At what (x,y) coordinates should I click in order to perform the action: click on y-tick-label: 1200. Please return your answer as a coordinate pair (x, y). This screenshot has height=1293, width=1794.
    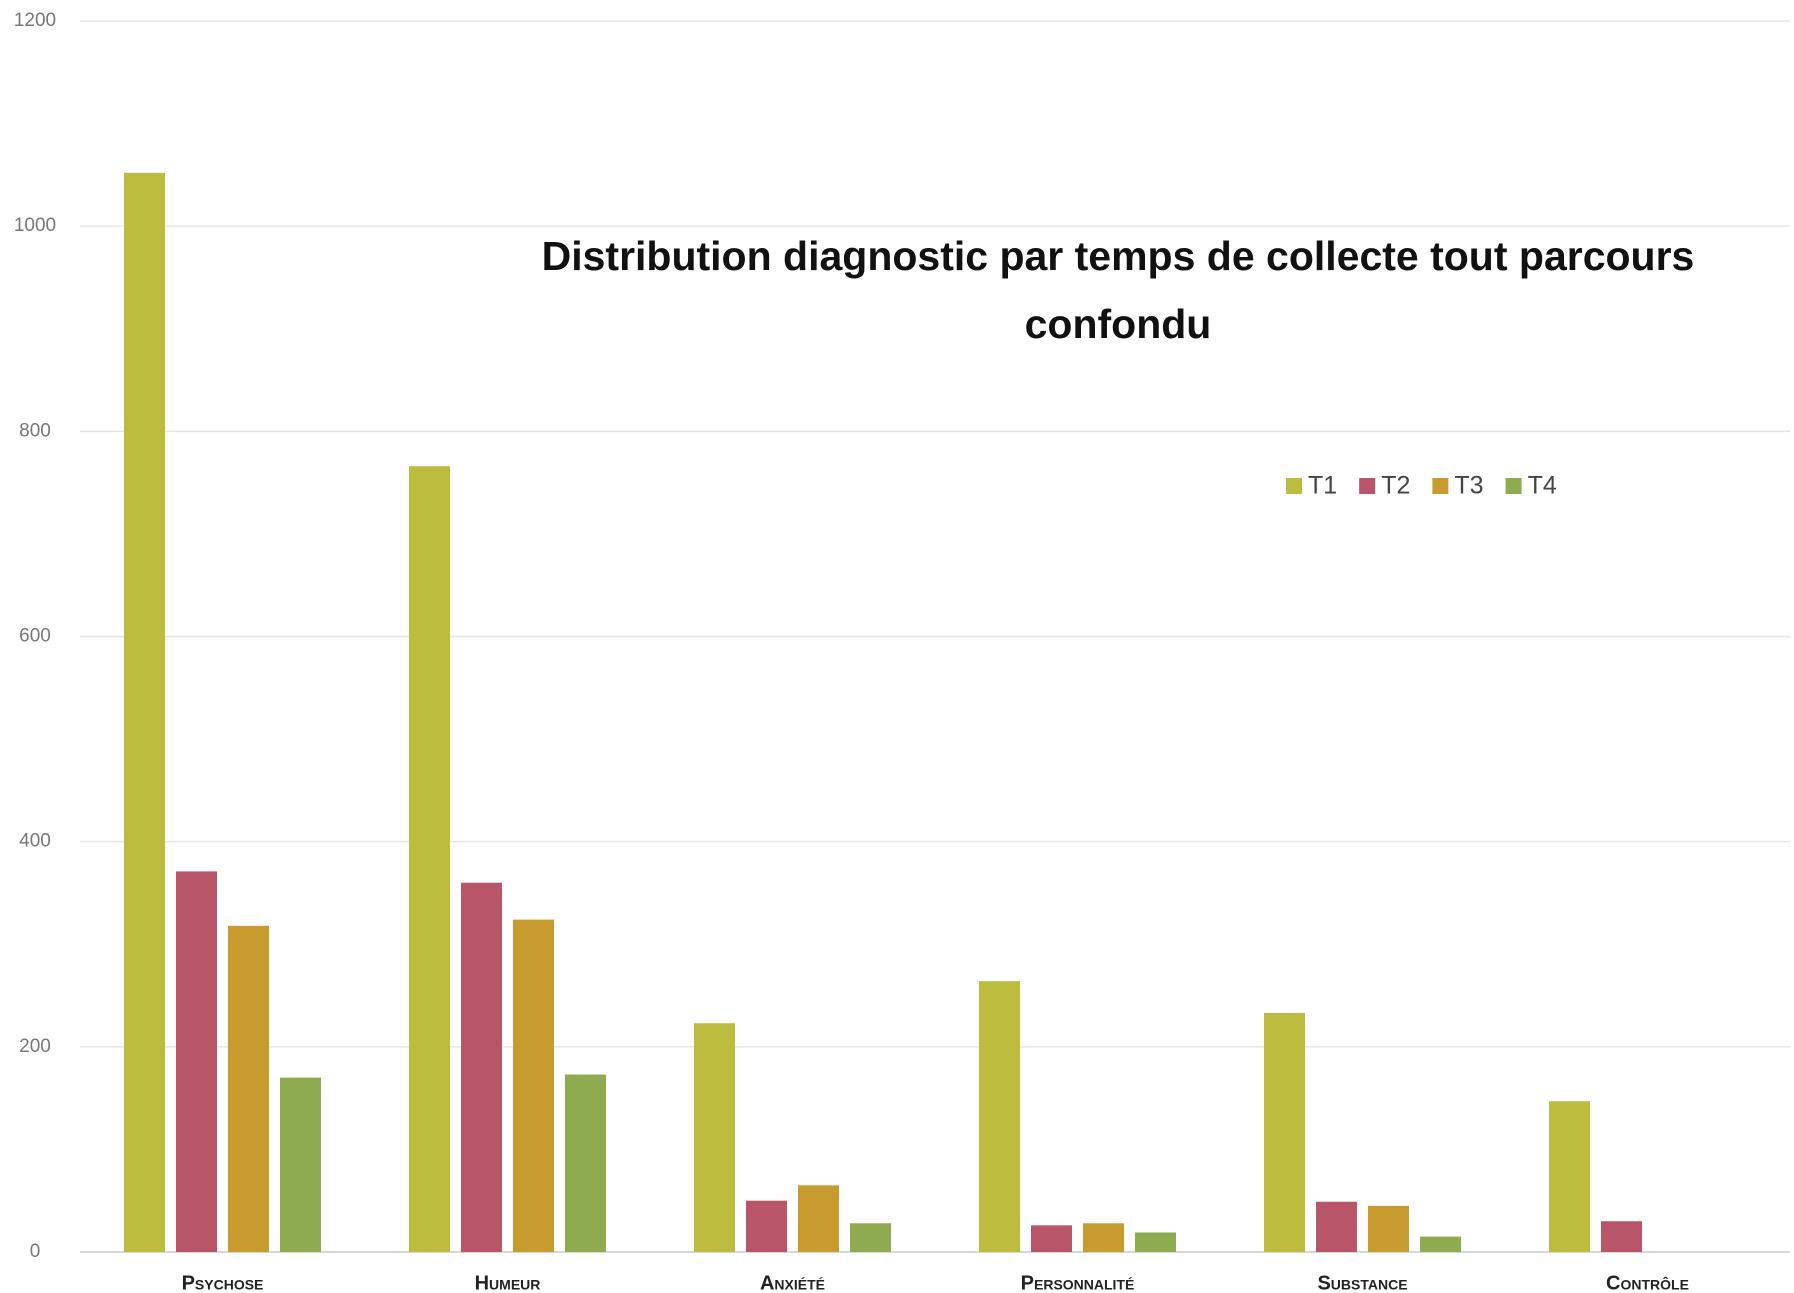
    Looking at the image, I should click on (35, 20).